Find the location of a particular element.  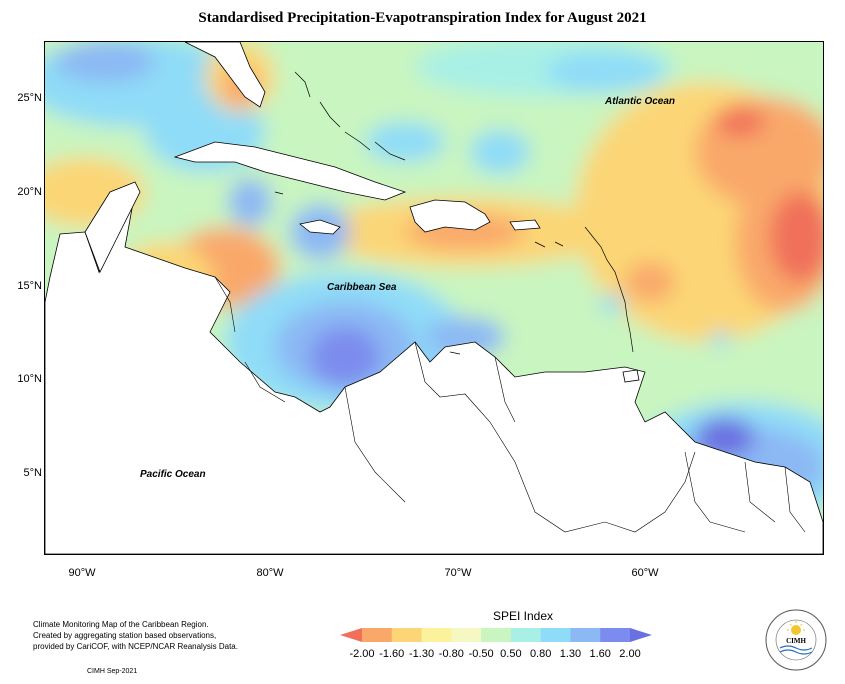

ocean-label-atlantic: Atlantic Ocean is located at coordinates (639, 101).